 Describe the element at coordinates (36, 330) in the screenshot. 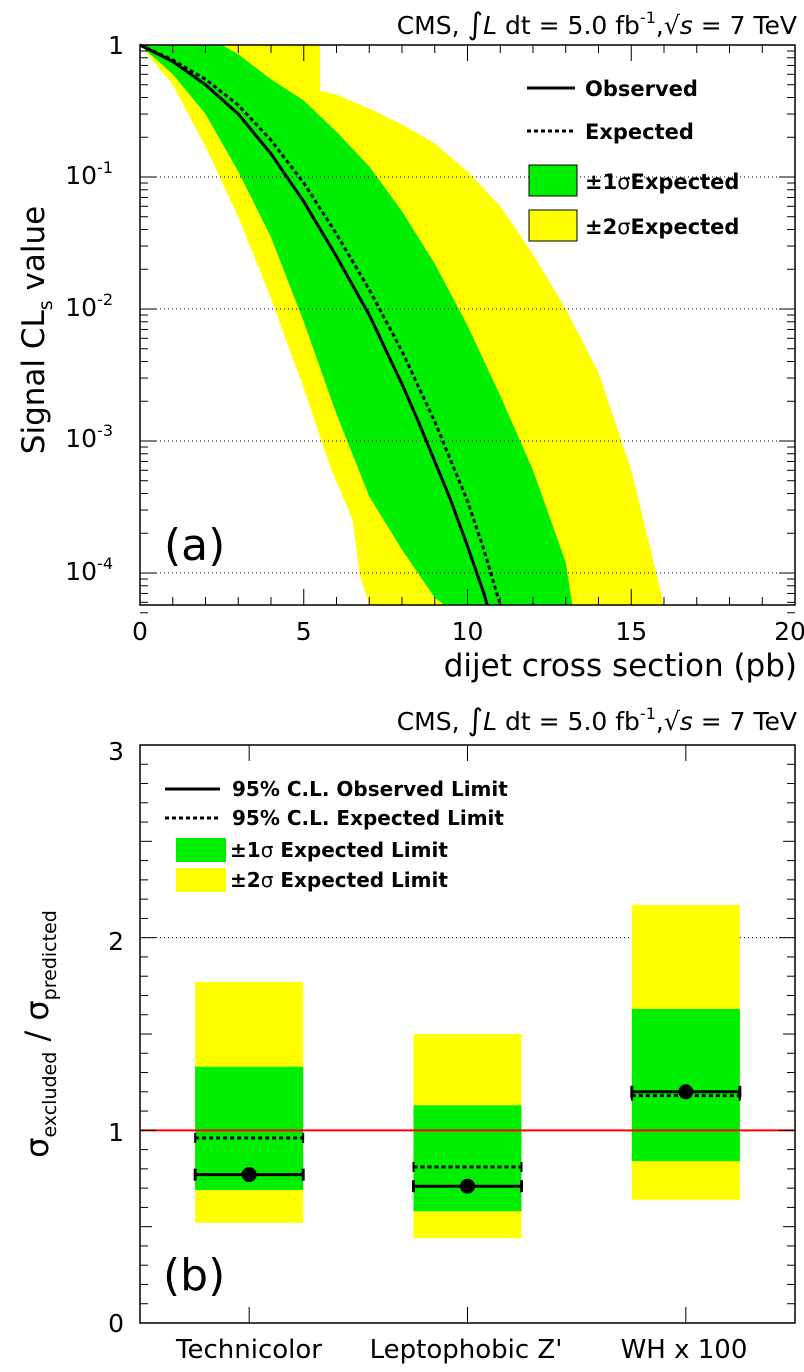

I see `panel-a-y-axis-title: Signal CLs value` at that location.